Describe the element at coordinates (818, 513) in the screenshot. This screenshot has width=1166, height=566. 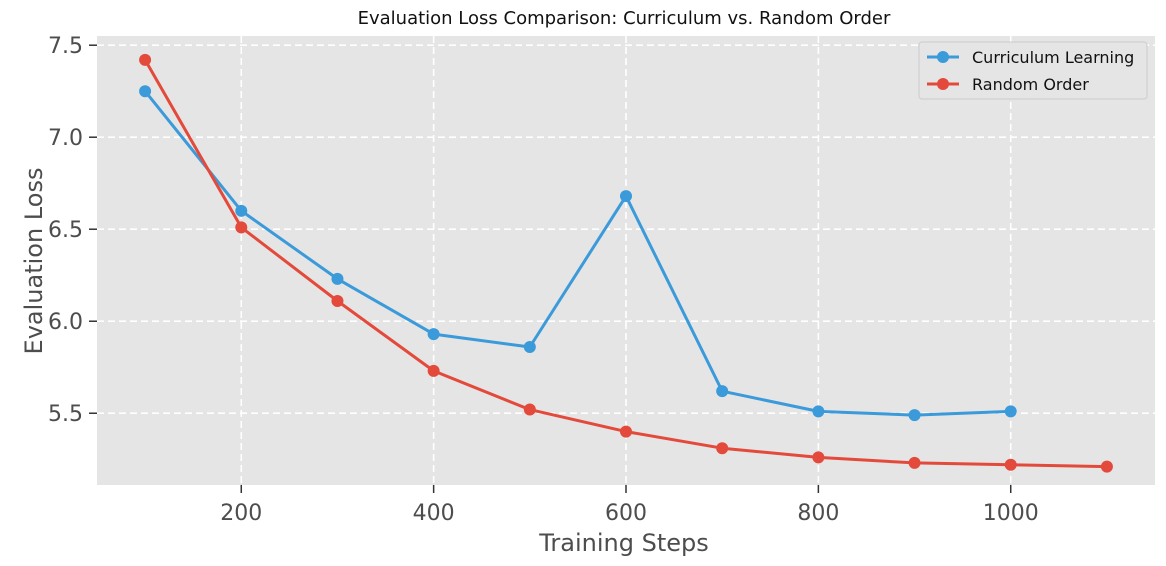
I see `x-tick-label: 800` at that location.